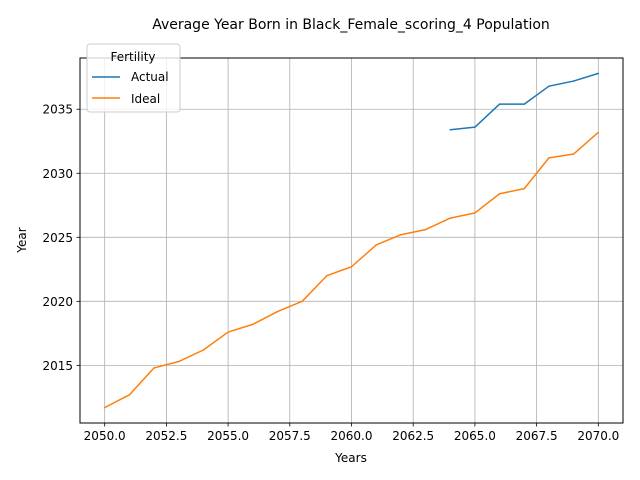 The height and width of the screenshot is (480, 640). Describe the element at coordinates (166, 436) in the screenshot. I see `x-tick-label: 2052.5` at that location.